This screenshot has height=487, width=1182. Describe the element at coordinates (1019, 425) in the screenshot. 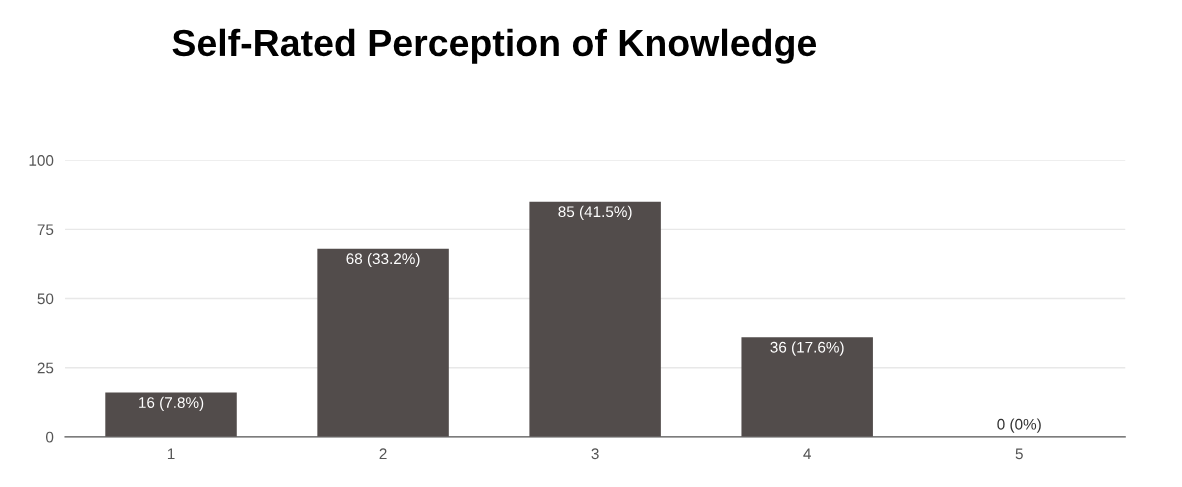

I see `data-label: 0 (0%)` at that location.